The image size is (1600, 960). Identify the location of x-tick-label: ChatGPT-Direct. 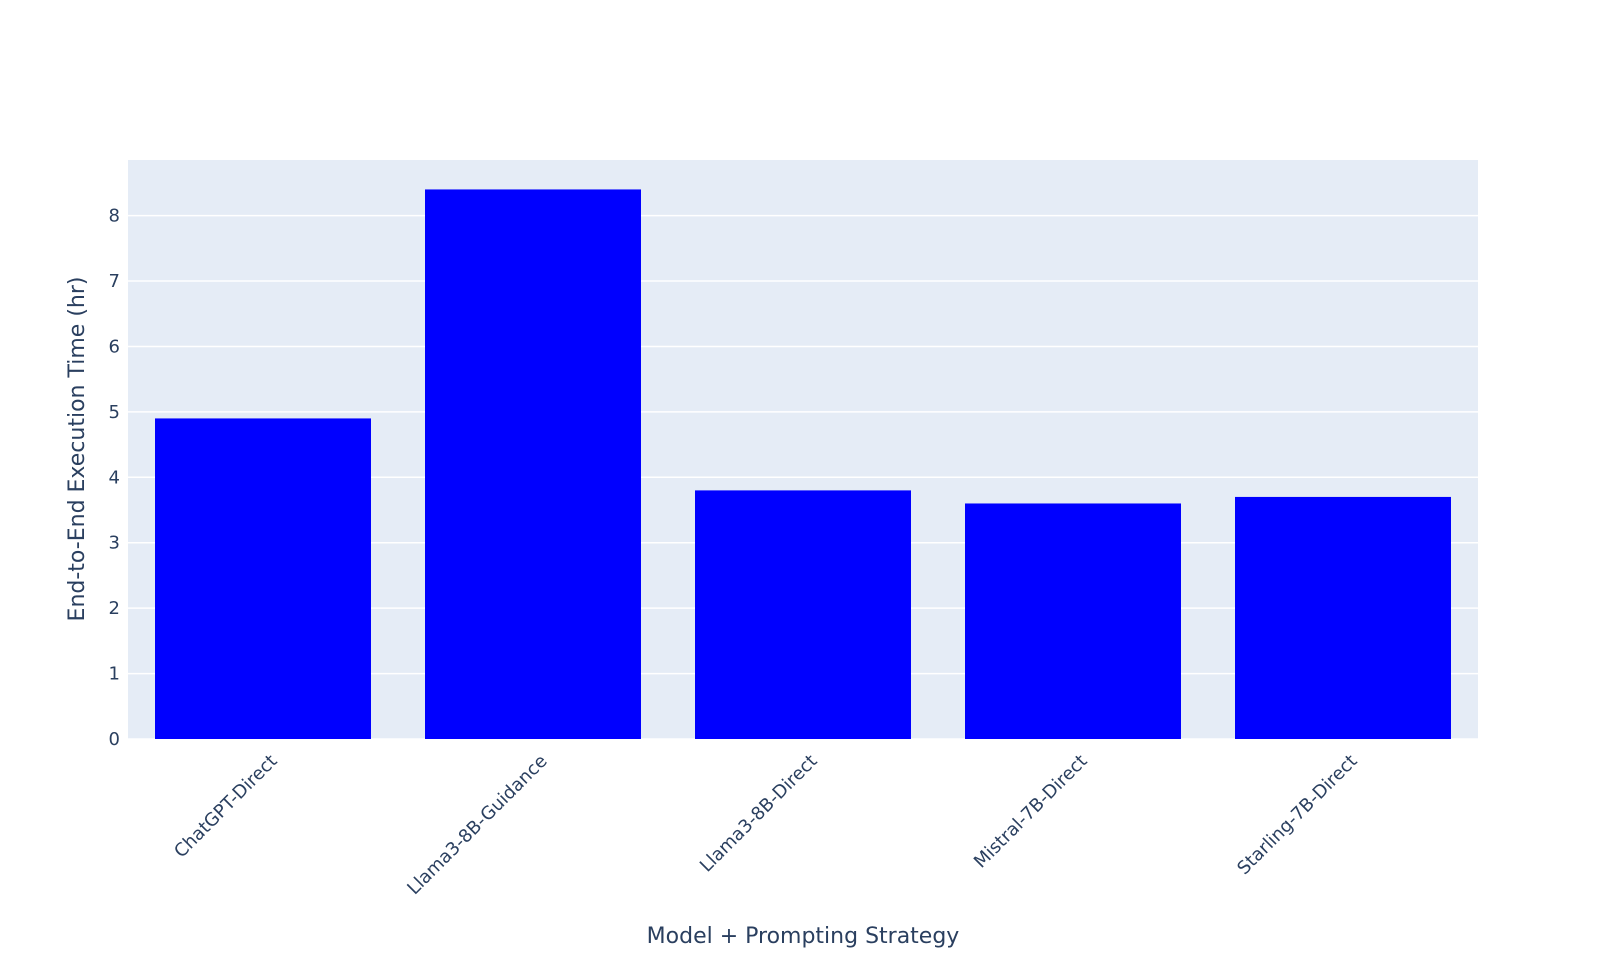
(225, 806).